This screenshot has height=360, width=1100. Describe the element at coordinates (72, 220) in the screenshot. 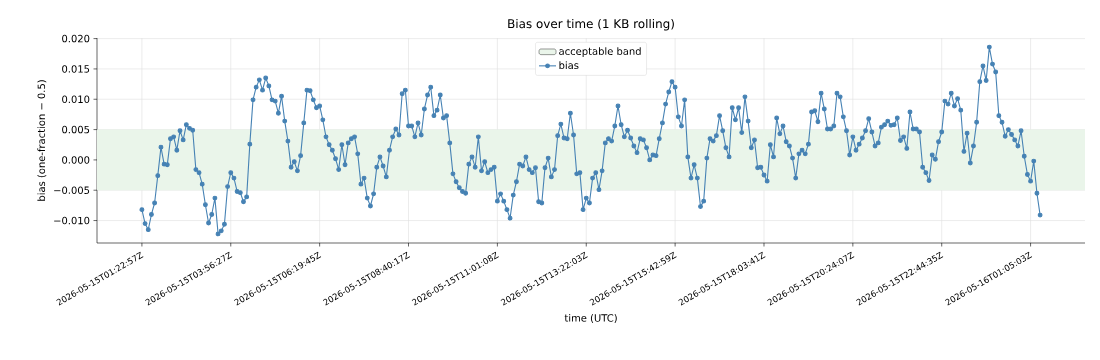

I see `y-tick-label: −0.010` at that location.